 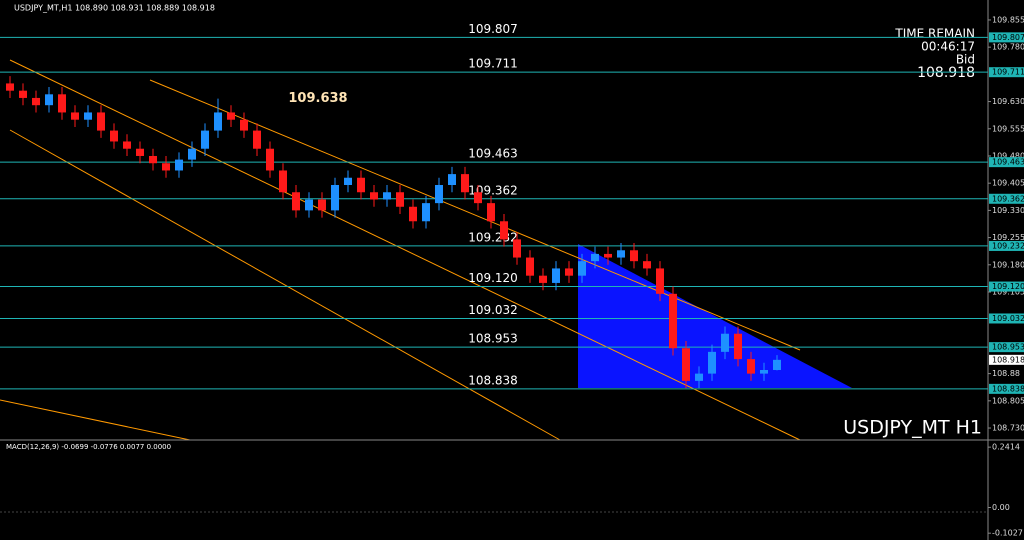 I want to click on macd-tick-label: 0.2414, so click(x=1006, y=447).